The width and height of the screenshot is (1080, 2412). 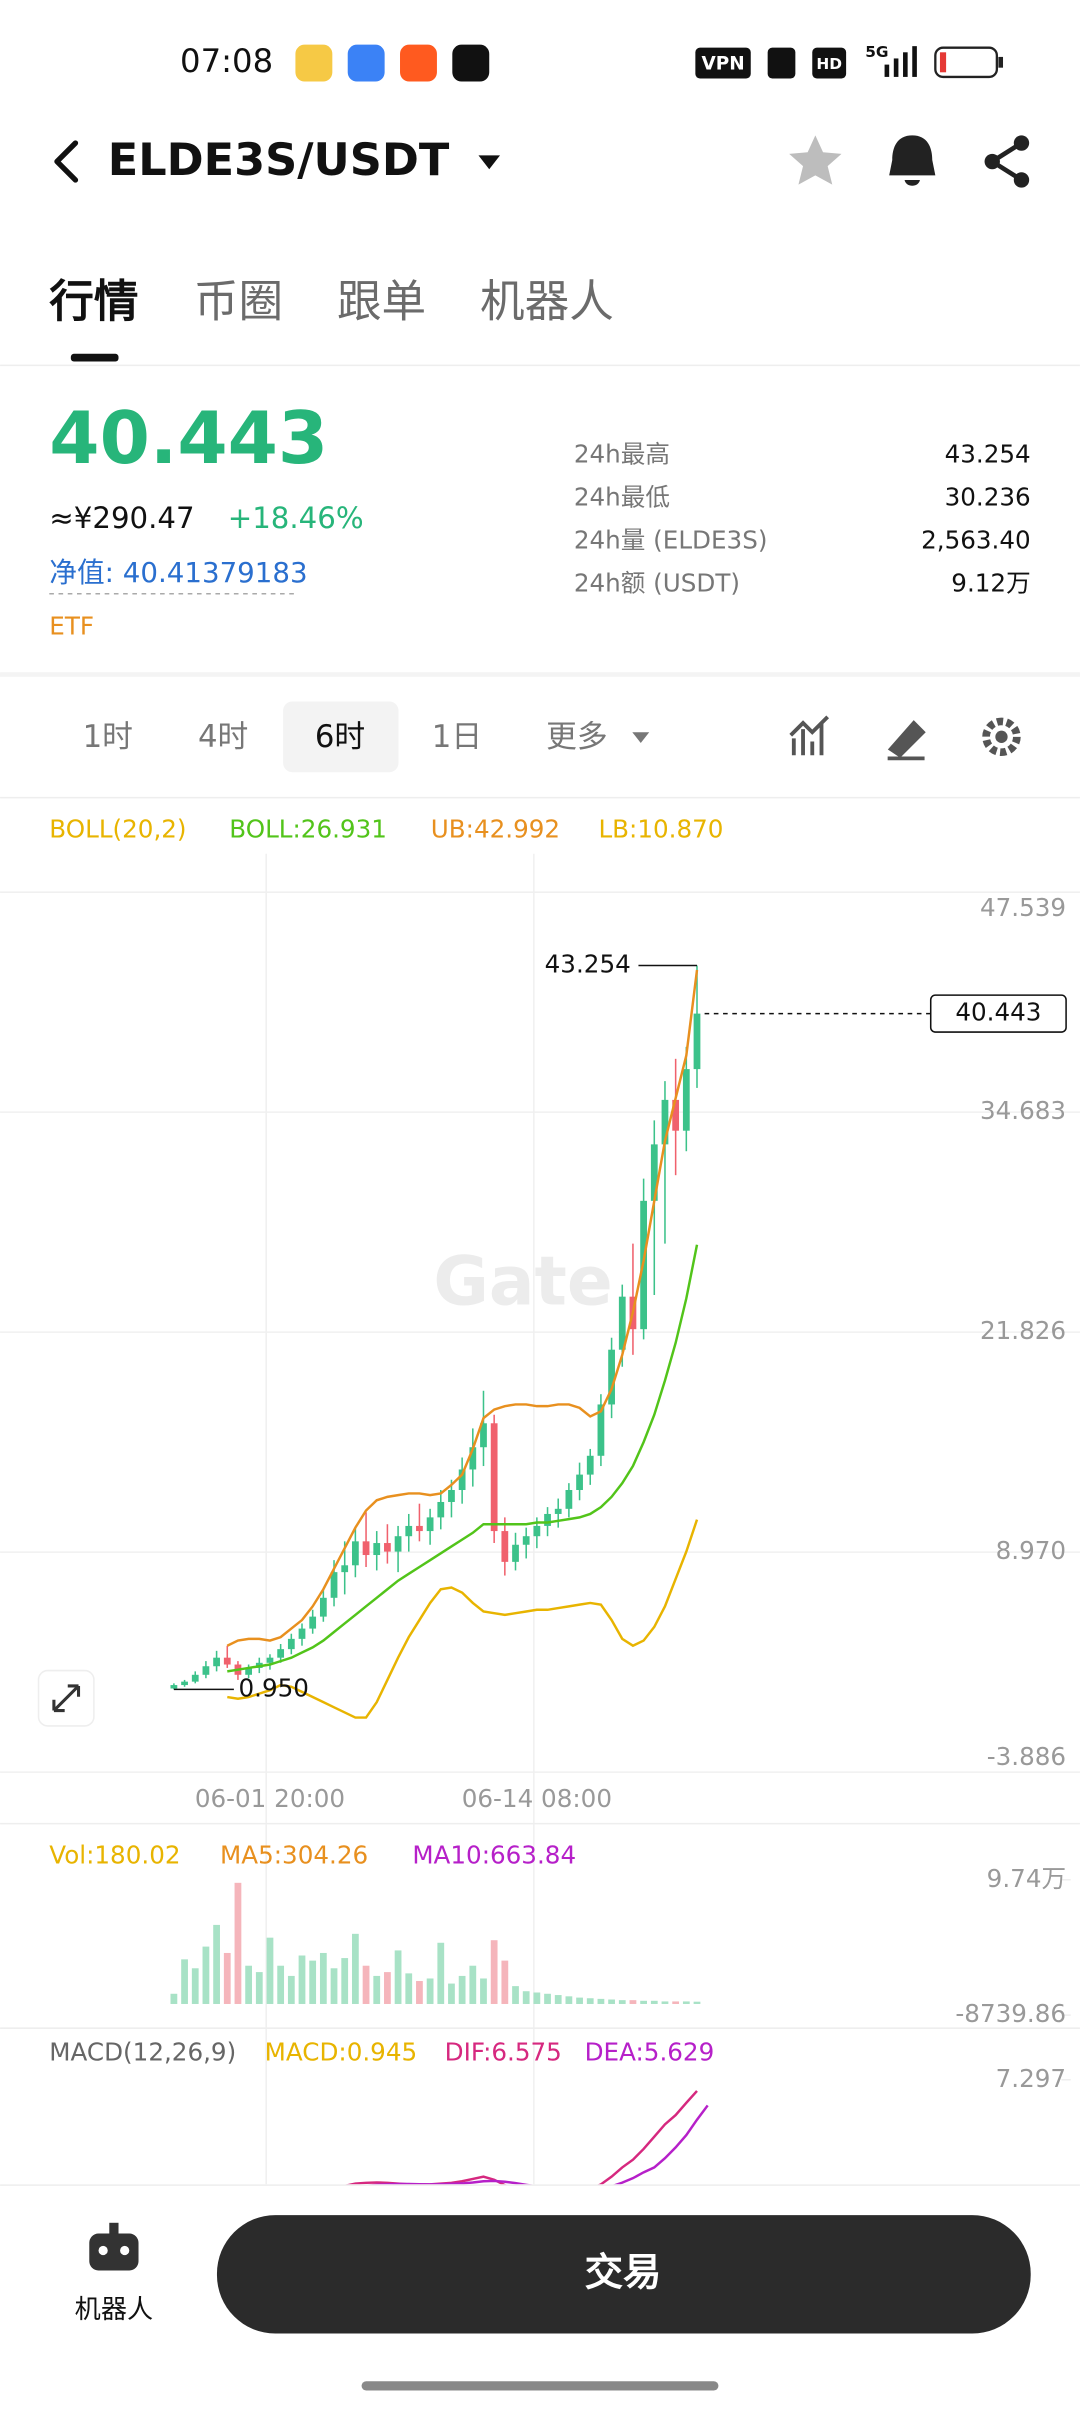 I want to click on tab: 币圈, so click(x=238, y=302).